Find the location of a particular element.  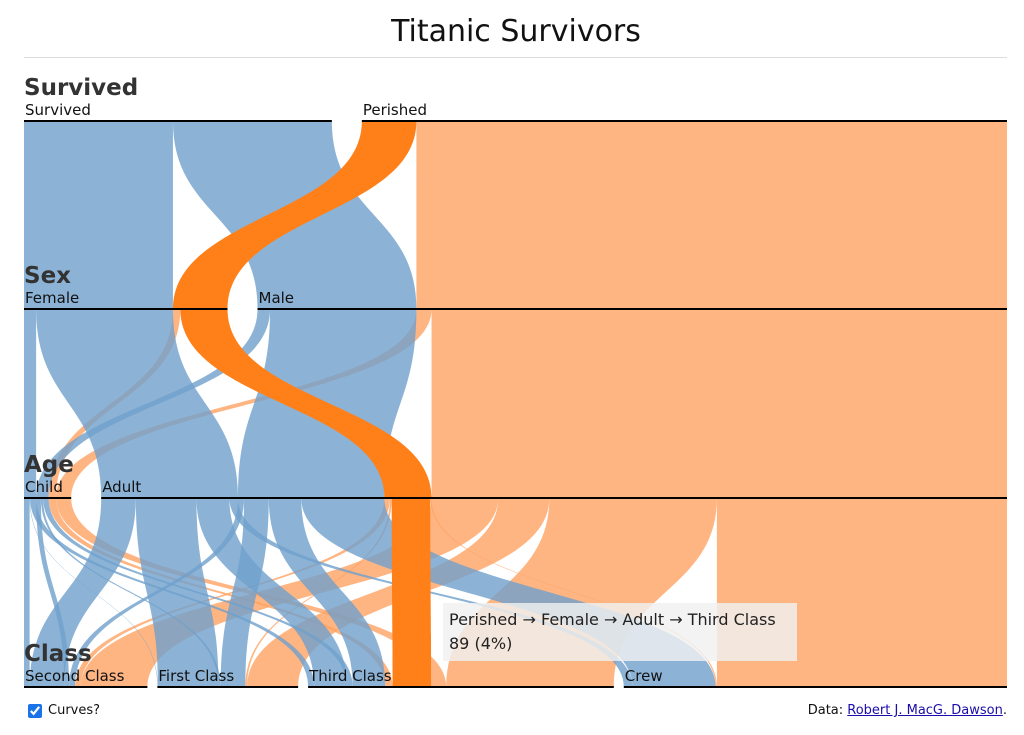

category-label-third-class: Third Class is located at coordinates (350, 676).